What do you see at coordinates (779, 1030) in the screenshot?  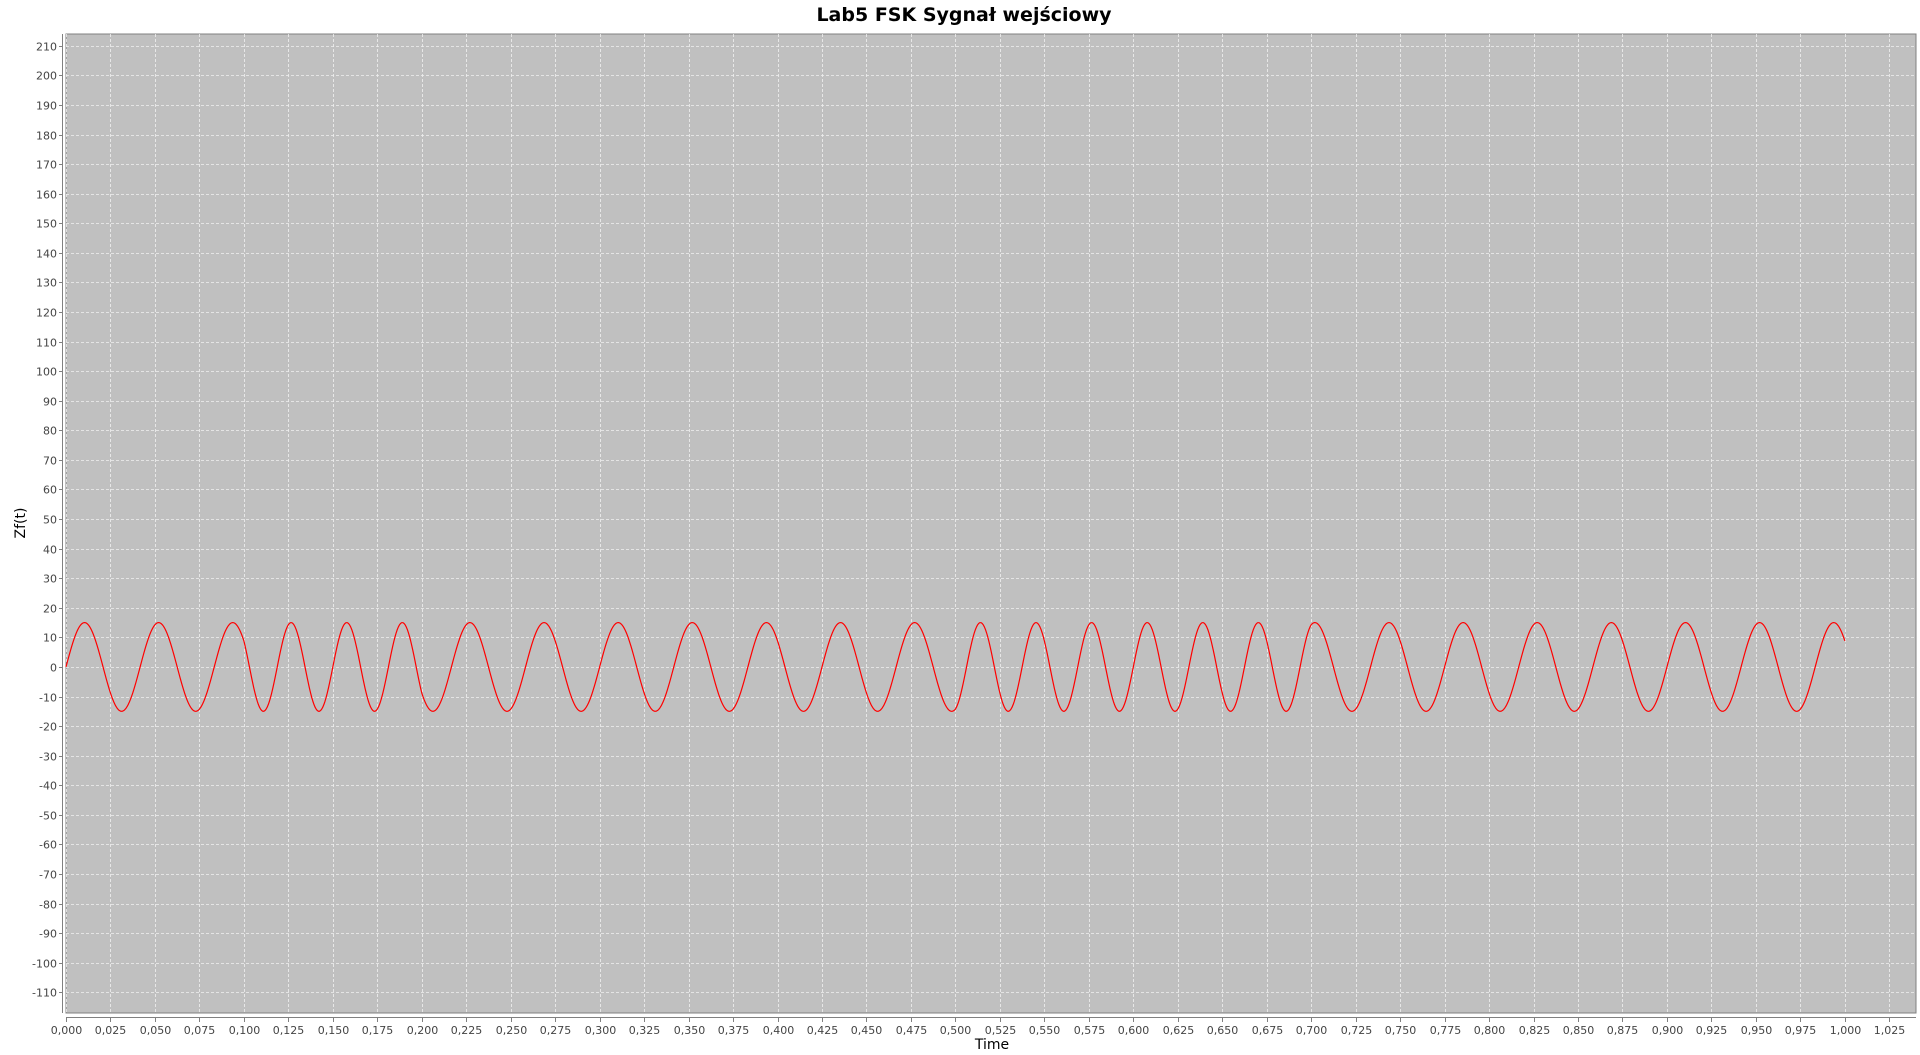 I see `x-tick-label: 0,400` at bounding box center [779, 1030].